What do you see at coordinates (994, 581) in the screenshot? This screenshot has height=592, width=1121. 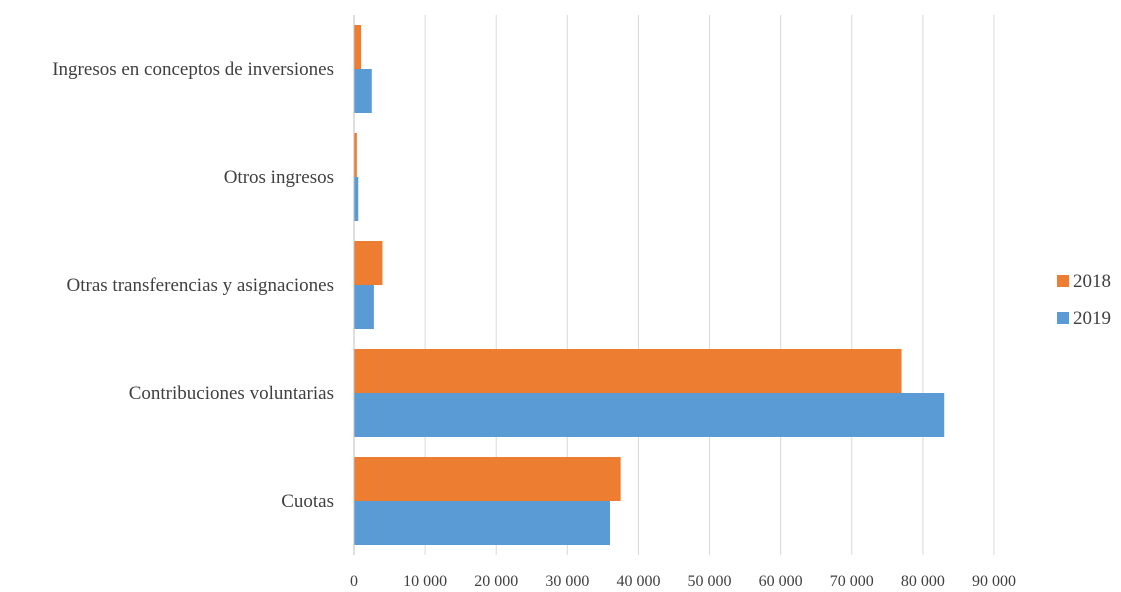 I see `x-tick-label: 90 000` at bounding box center [994, 581].